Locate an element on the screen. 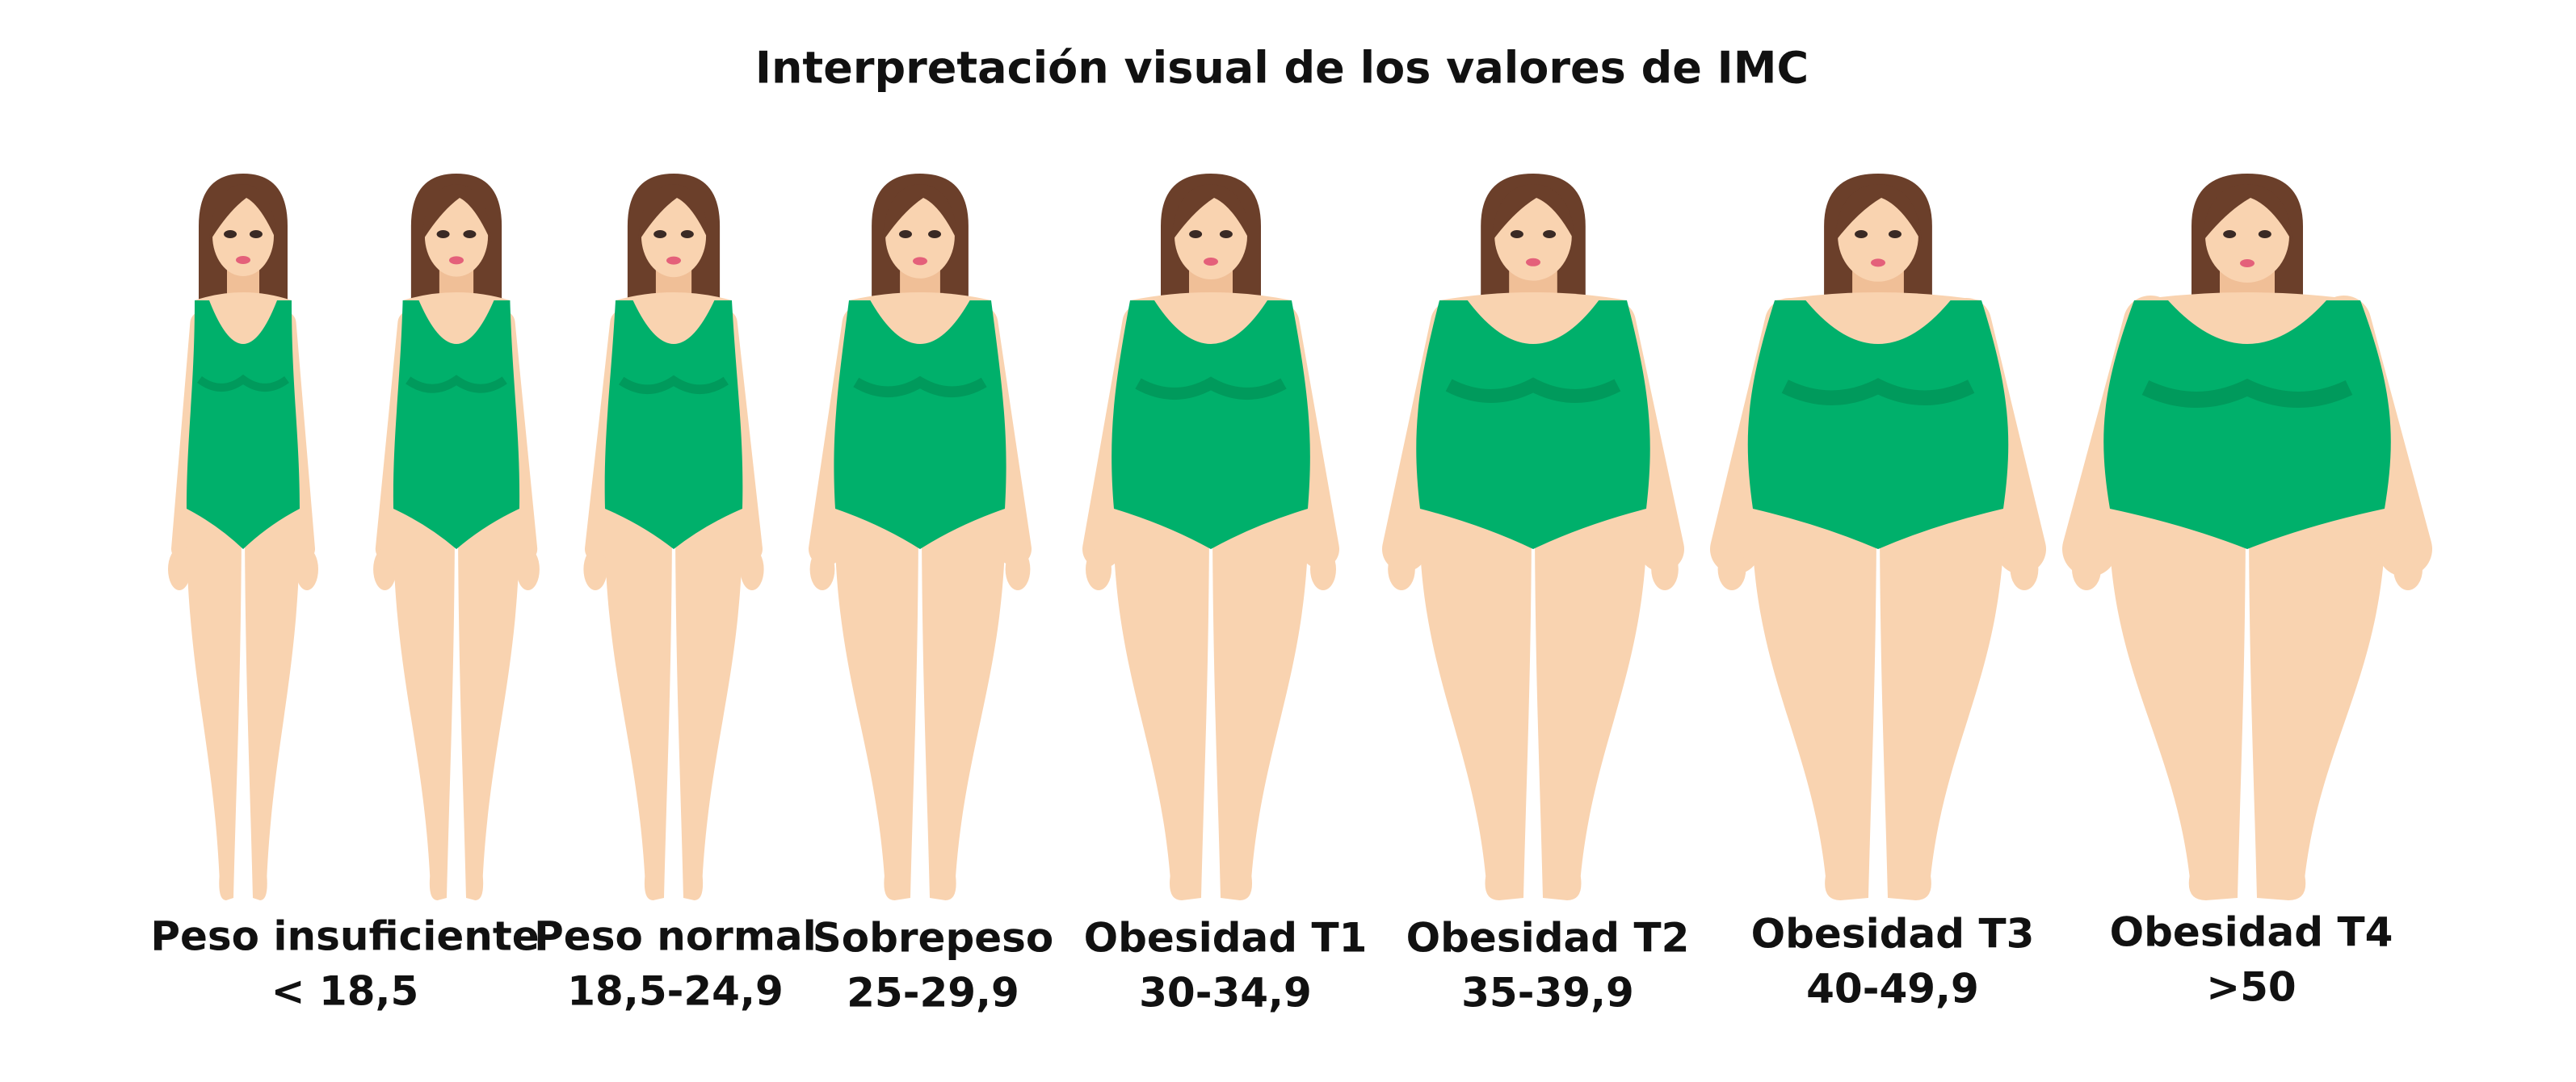 The image size is (2576, 1082). category-range: 18,5-24,9 is located at coordinates (675, 991).